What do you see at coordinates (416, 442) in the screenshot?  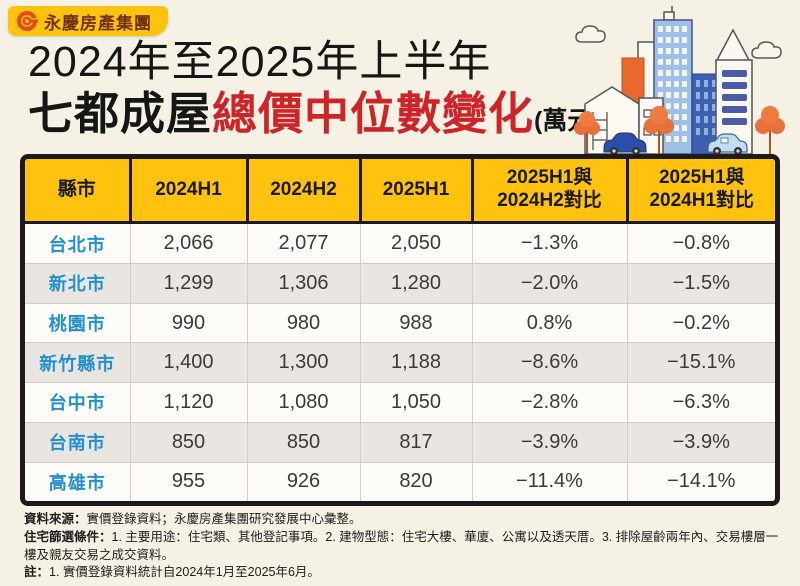 I see `value-2025h1: 817` at bounding box center [416, 442].